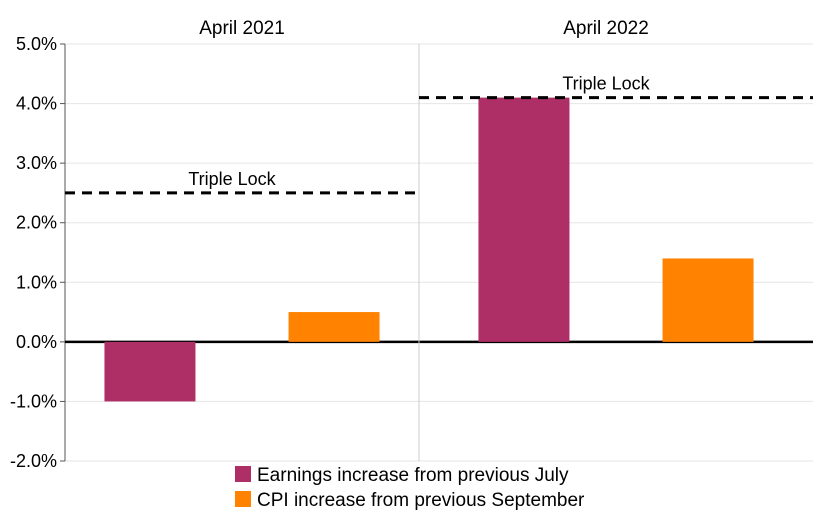 This screenshot has width=821, height=527. What do you see at coordinates (606, 28) in the screenshot?
I see `panel-title: April 2022` at bounding box center [606, 28].